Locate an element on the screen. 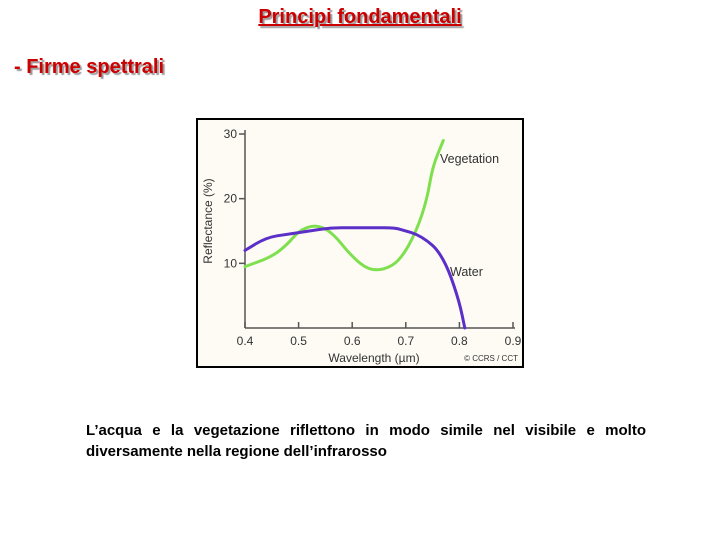  x-tick-label: 0.5 is located at coordinates (298, 341).